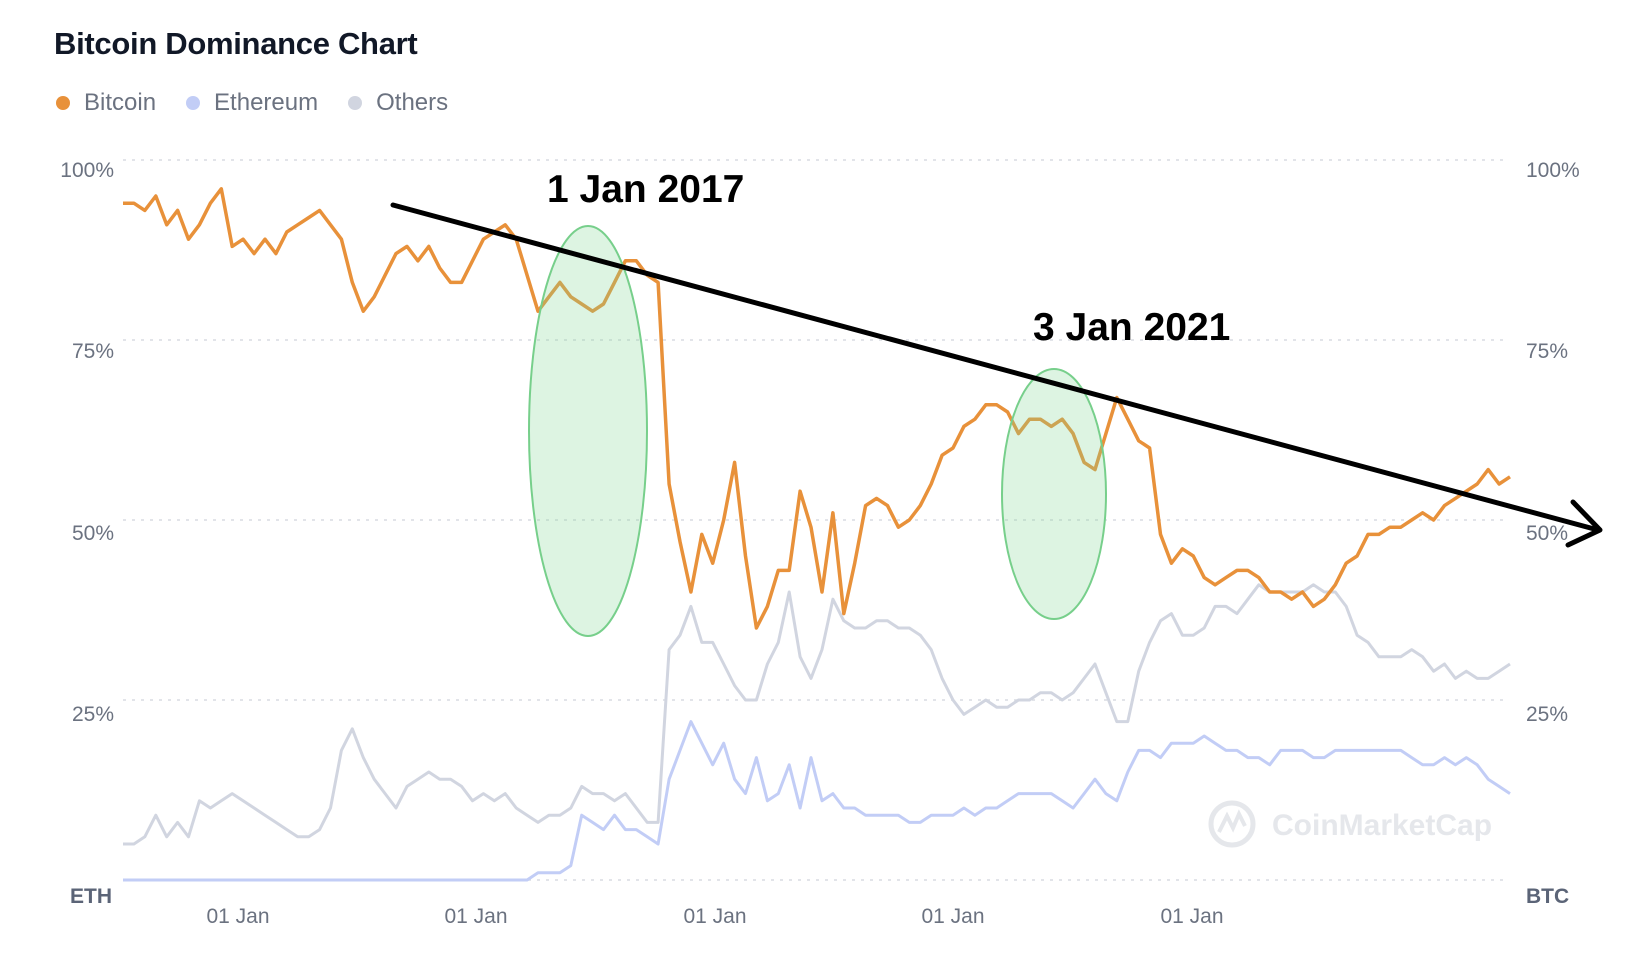 The height and width of the screenshot is (978, 1640). What do you see at coordinates (817, 801) in the screenshot?
I see `series-line-ethereum` at bounding box center [817, 801].